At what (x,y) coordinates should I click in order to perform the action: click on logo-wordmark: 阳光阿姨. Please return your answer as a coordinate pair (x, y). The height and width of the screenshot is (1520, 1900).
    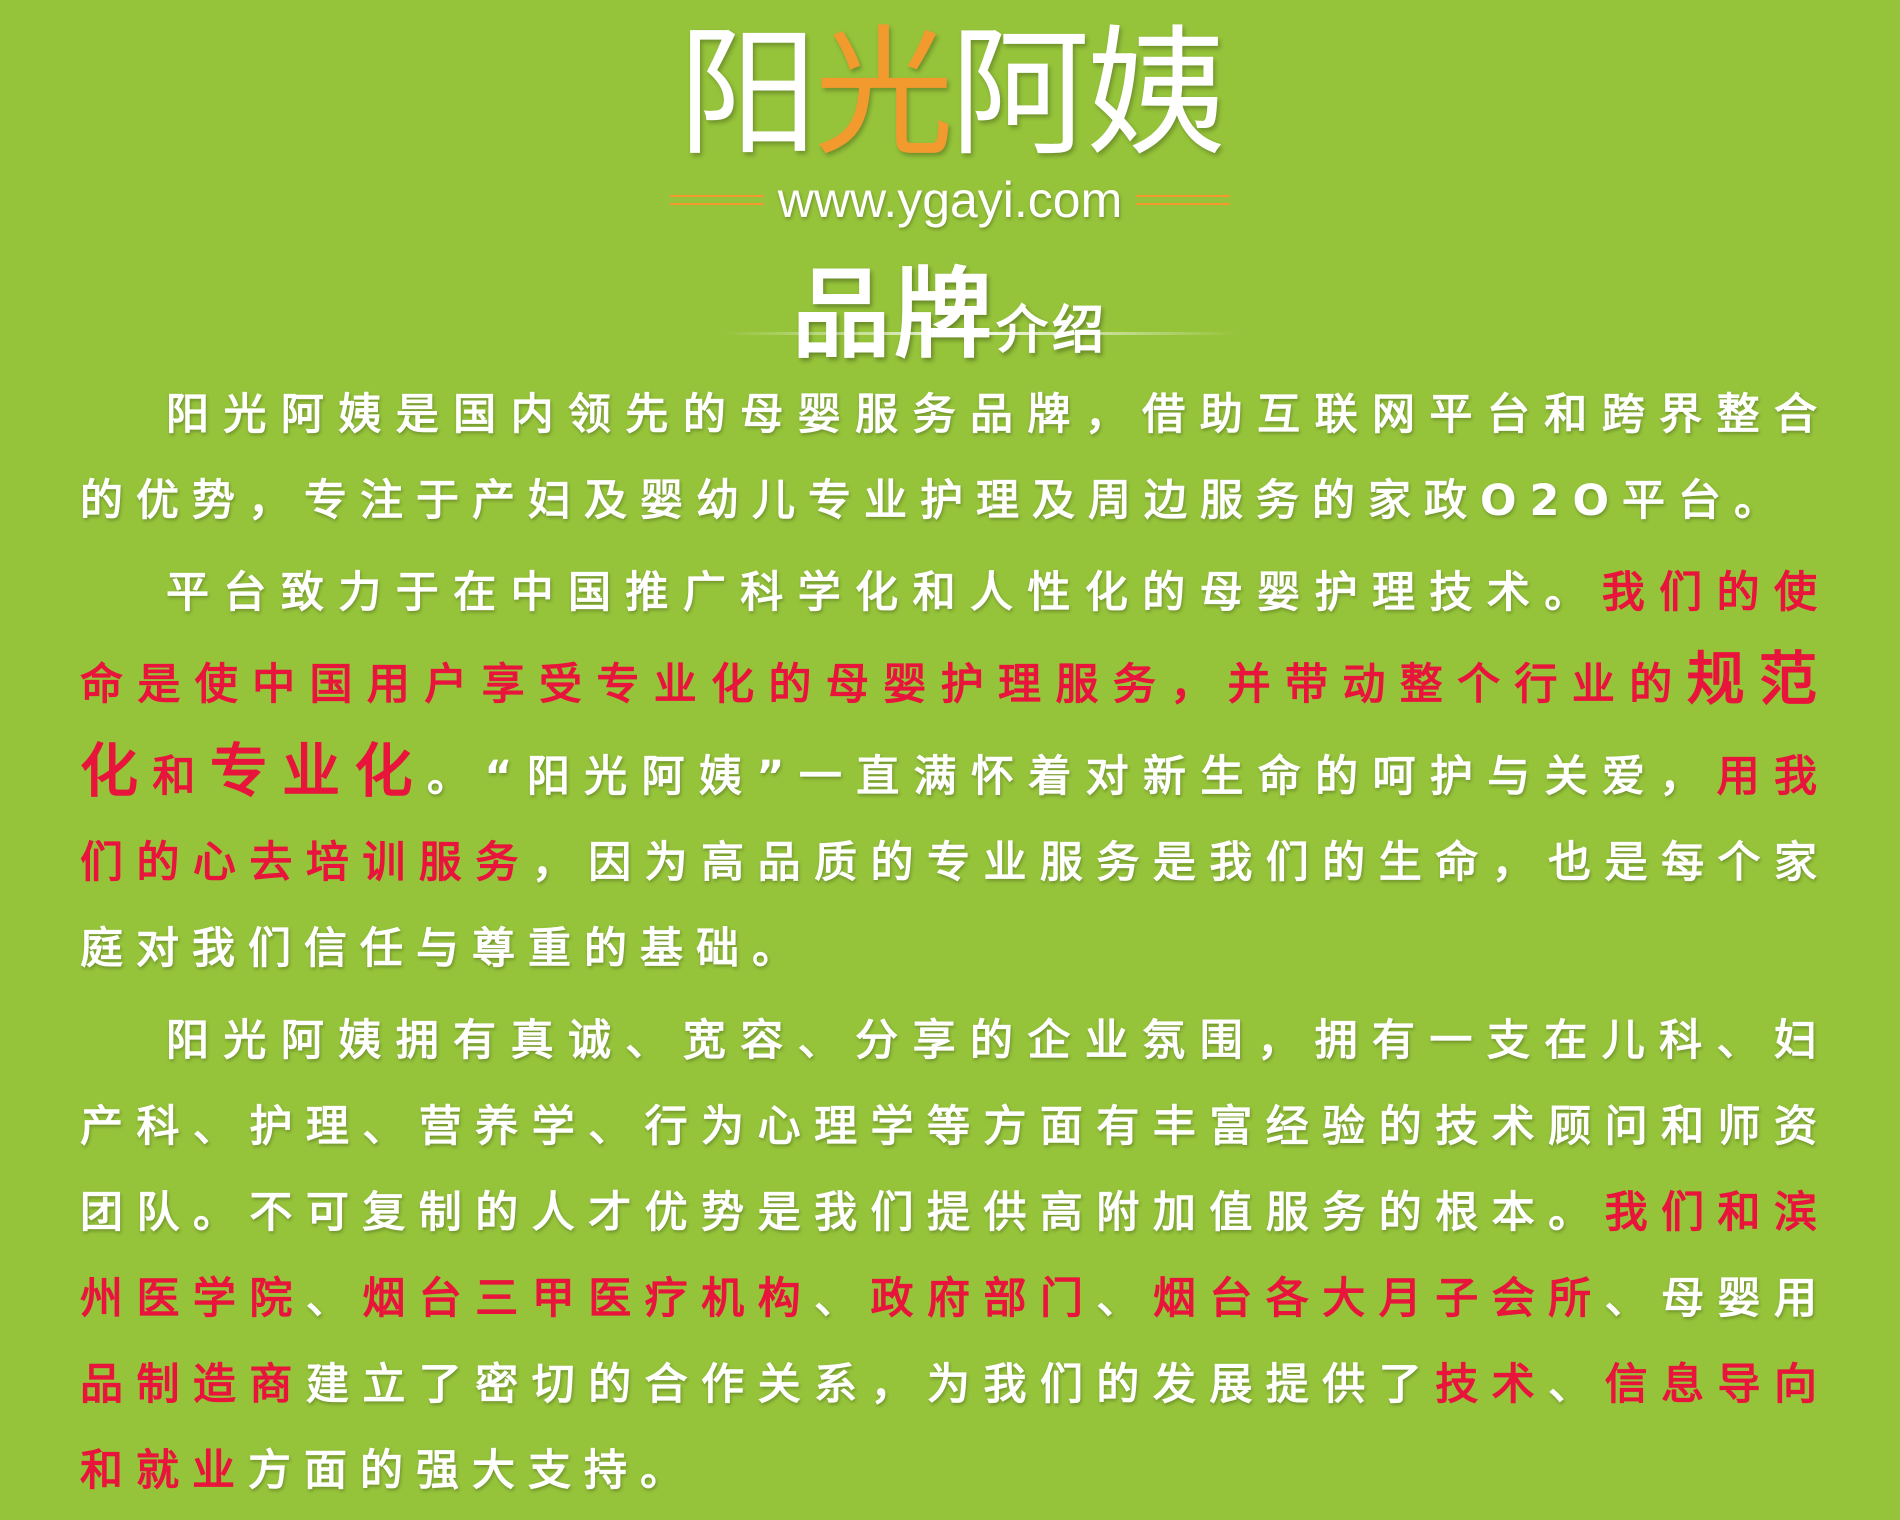
    Looking at the image, I should click on (950, 95).